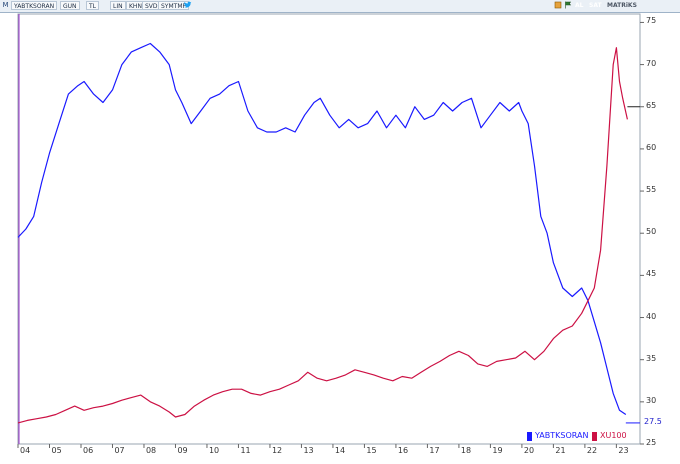  Describe the element at coordinates (651, 232) in the screenshot. I see `y-tick-label: 50` at that location.